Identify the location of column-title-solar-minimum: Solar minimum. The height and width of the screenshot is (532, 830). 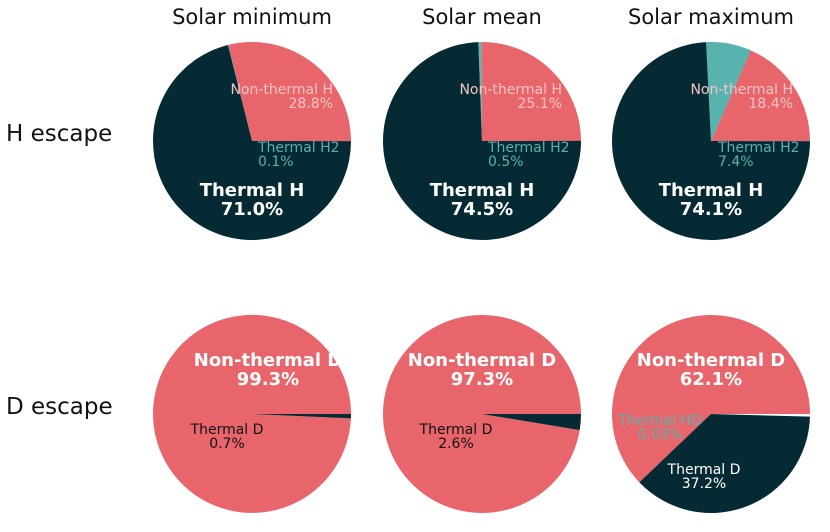
(252, 17).